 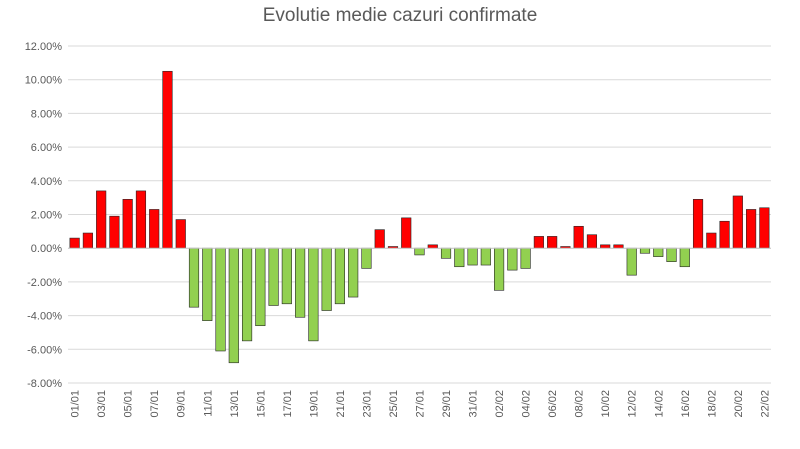 What do you see at coordinates (712, 404) in the screenshot?
I see `x-tick-label: 18/02` at bounding box center [712, 404].